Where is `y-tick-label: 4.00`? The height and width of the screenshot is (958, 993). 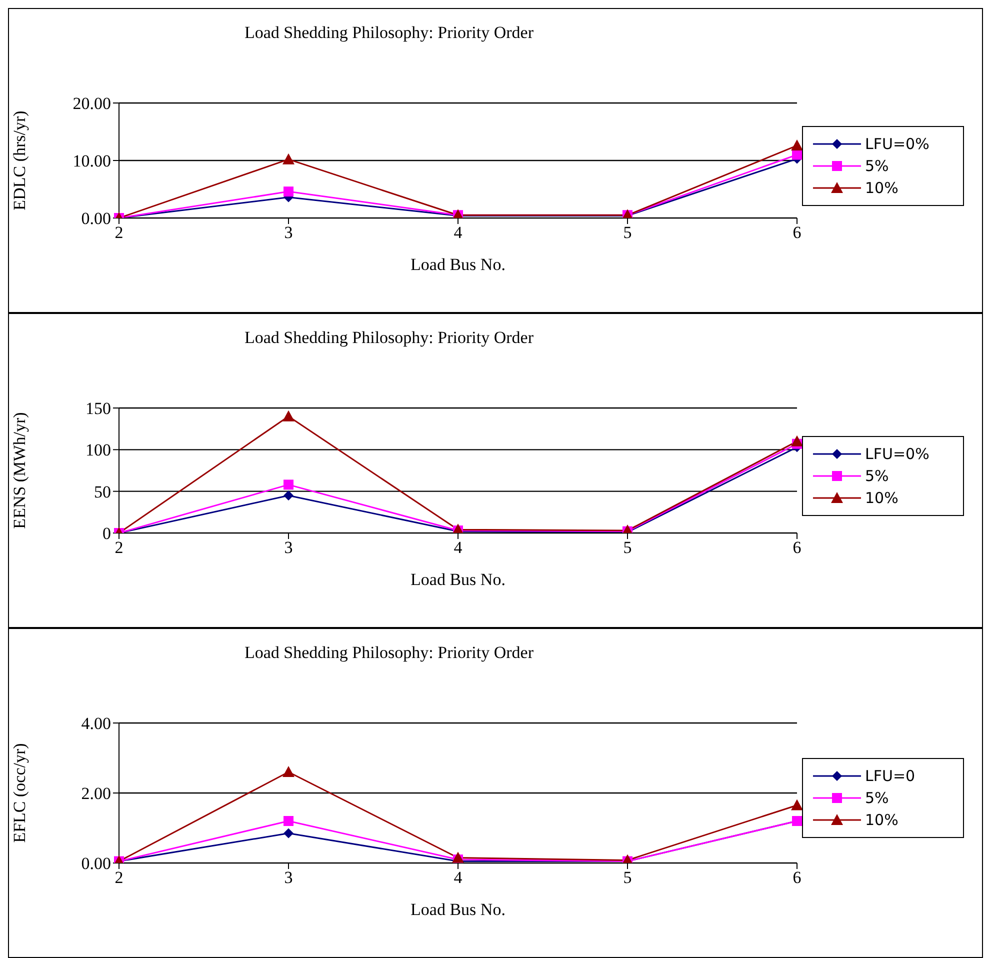 y-tick-label: 4.00 is located at coordinates (96, 724).